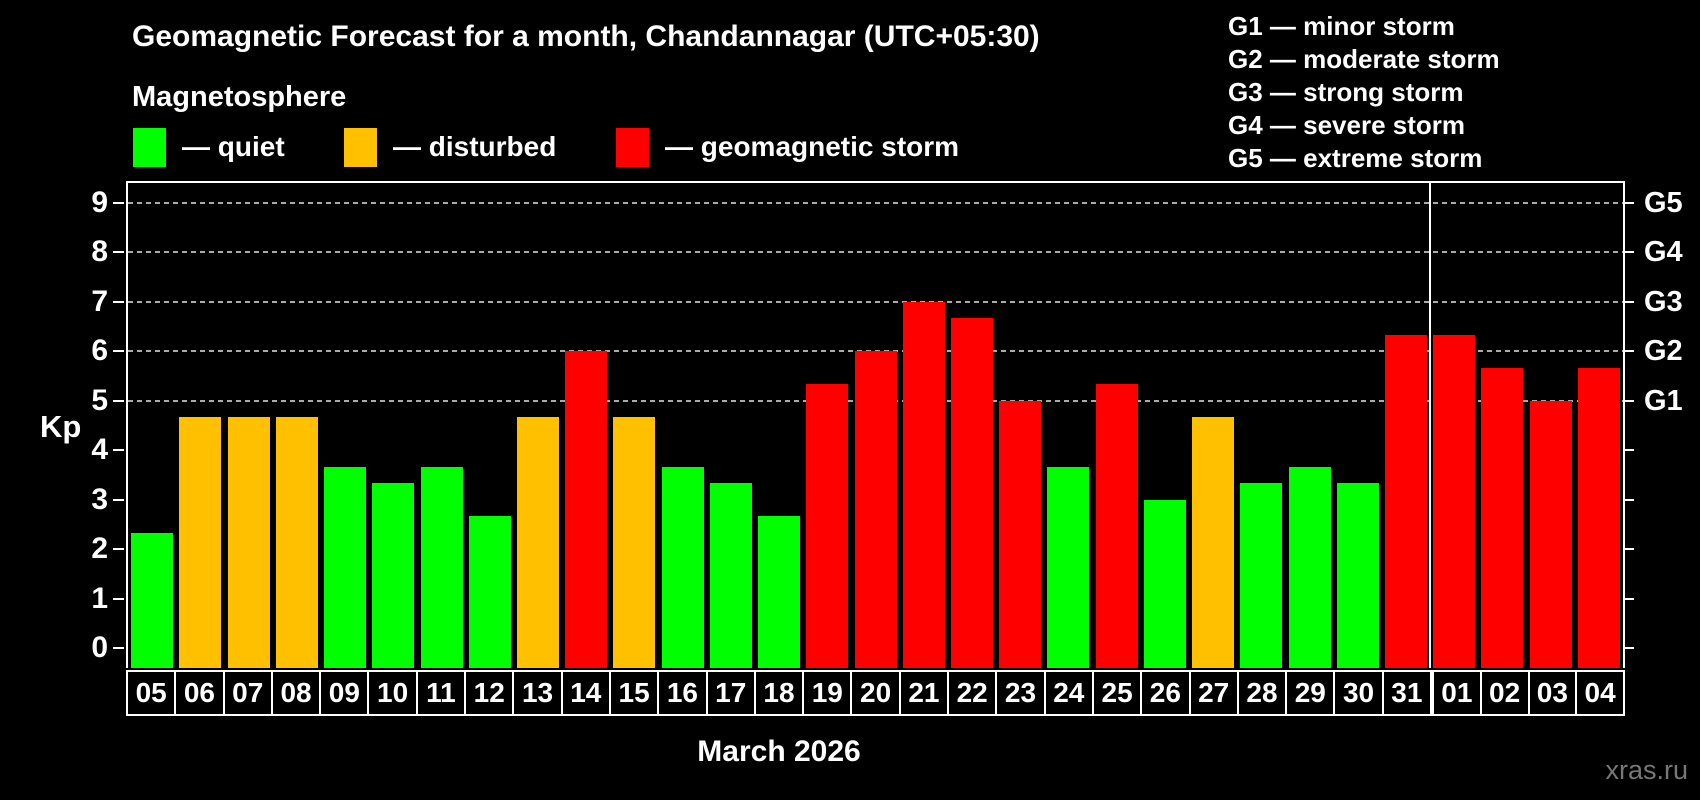  Describe the element at coordinates (1165, 693) in the screenshot. I see `day-label-26: 26` at that location.